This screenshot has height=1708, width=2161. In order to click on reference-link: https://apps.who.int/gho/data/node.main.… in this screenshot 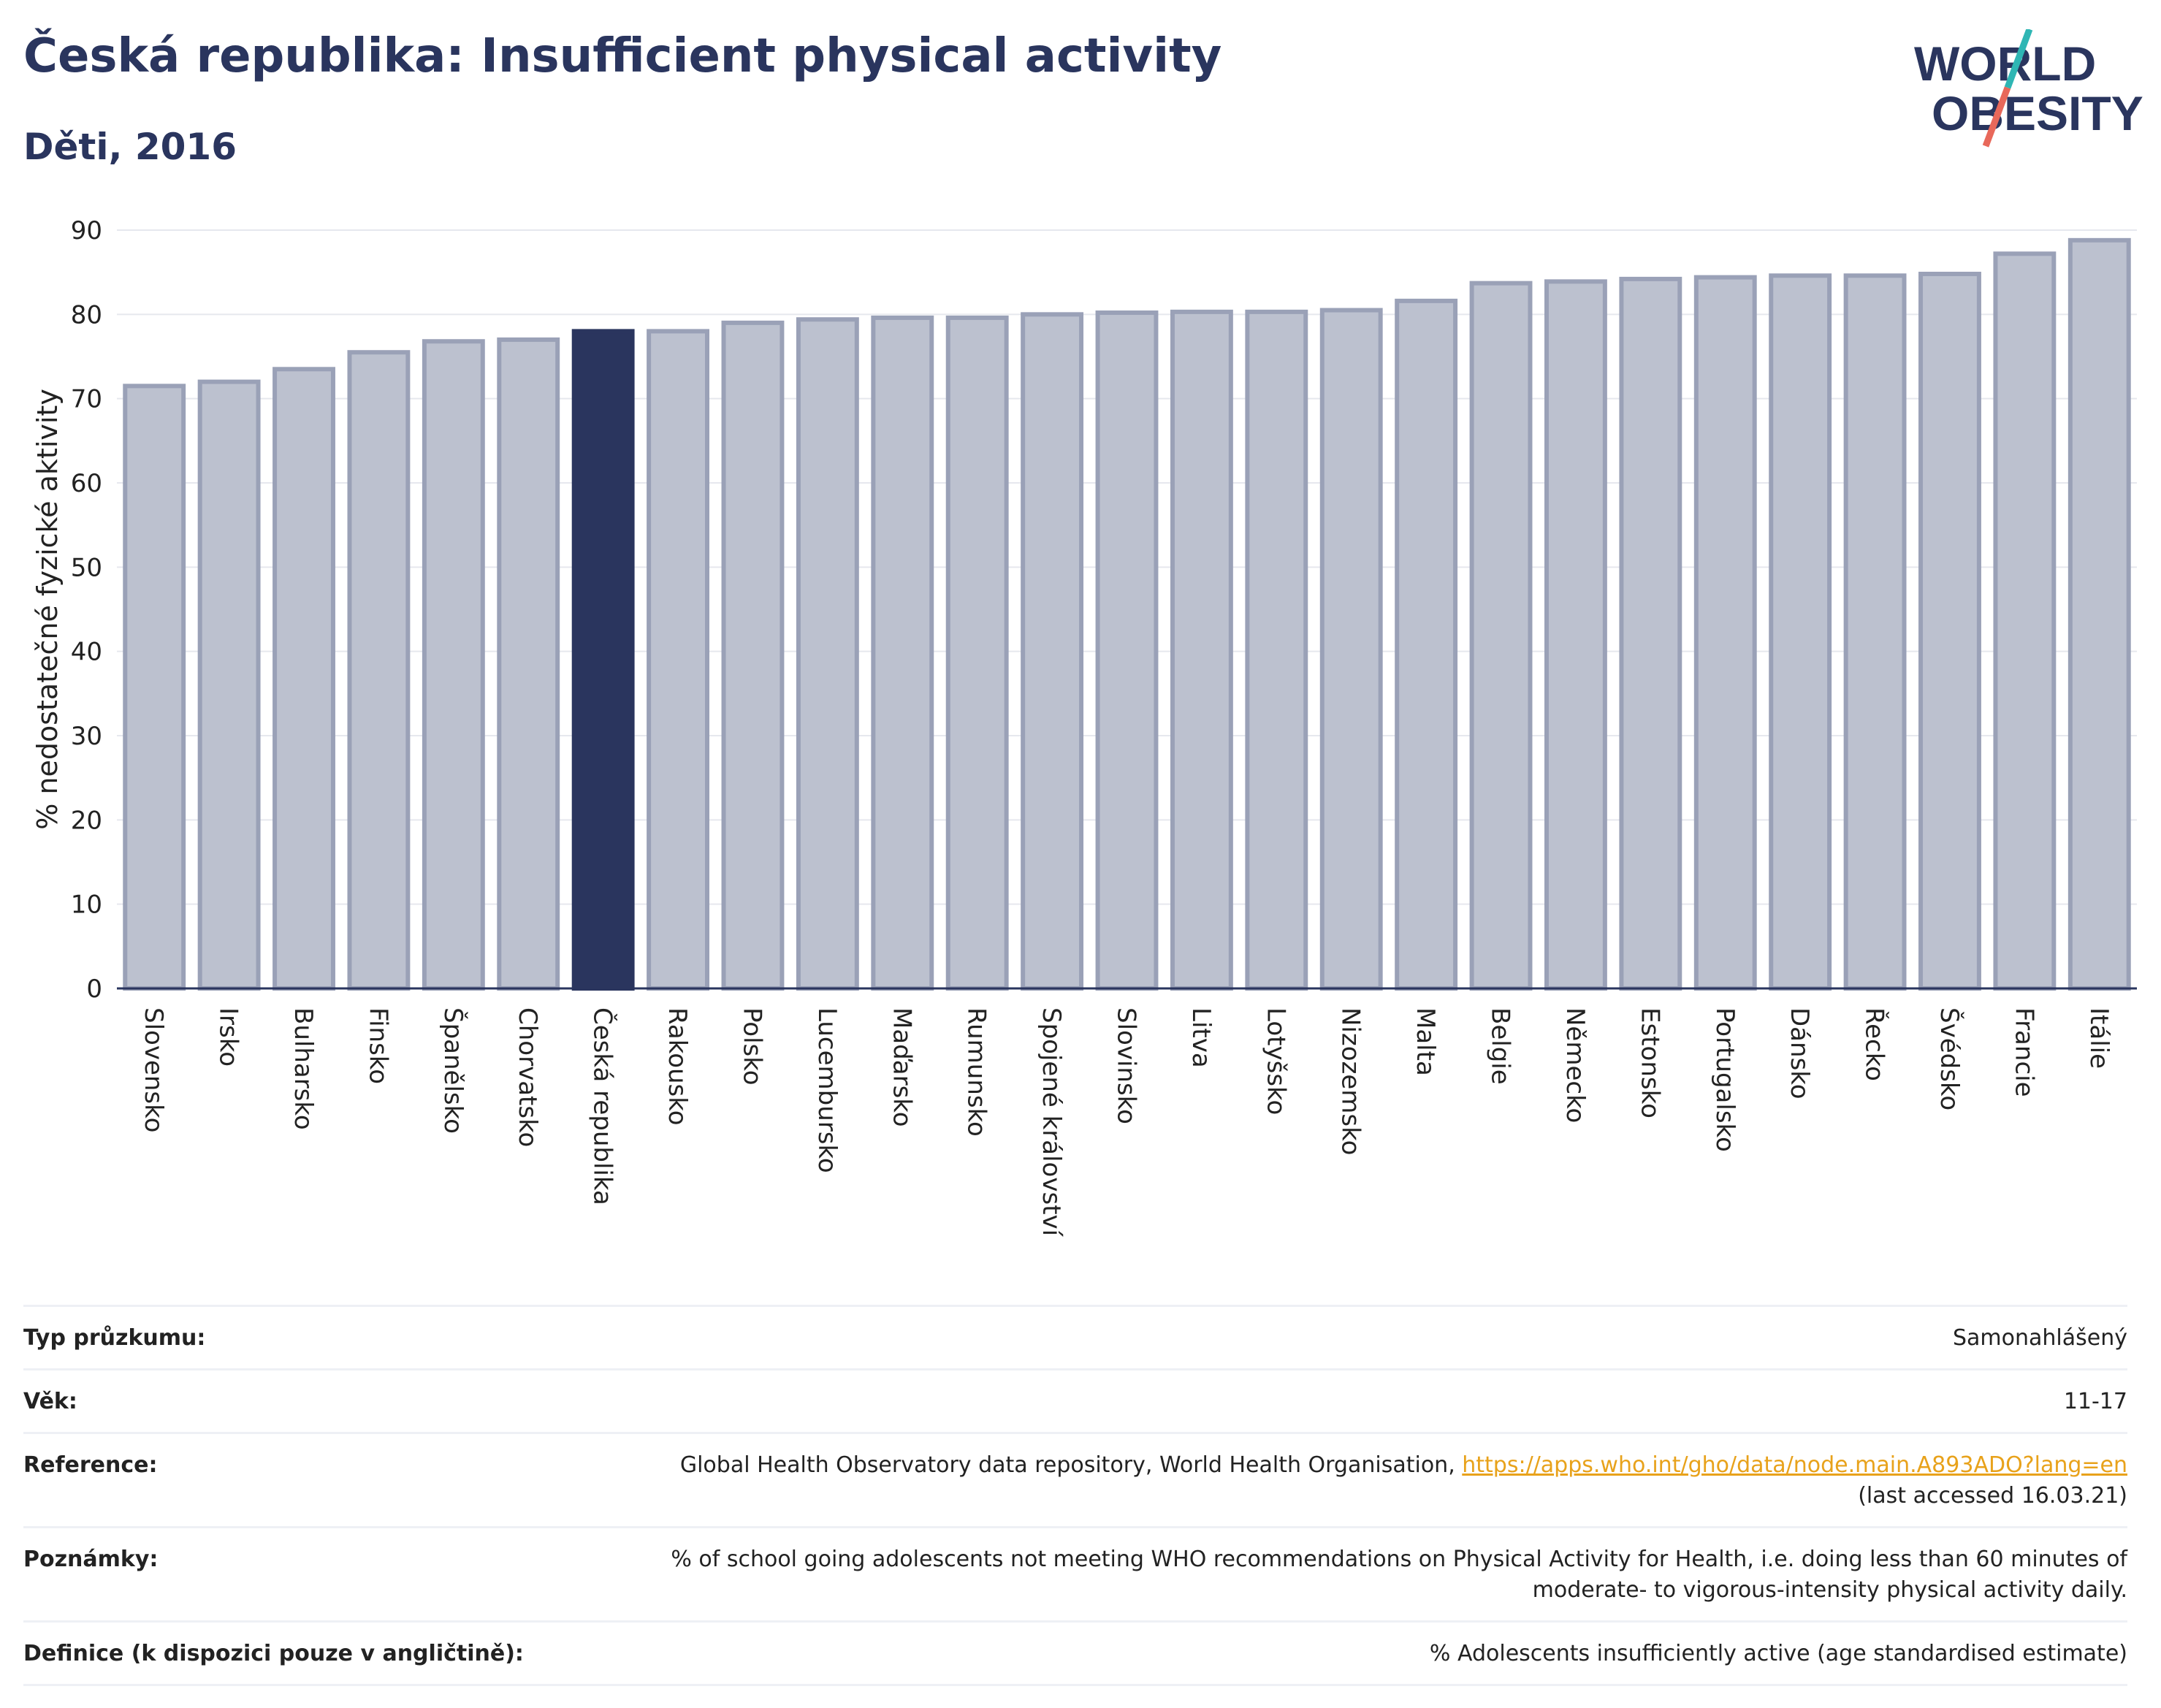, I will do `click(1795, 1465)`.